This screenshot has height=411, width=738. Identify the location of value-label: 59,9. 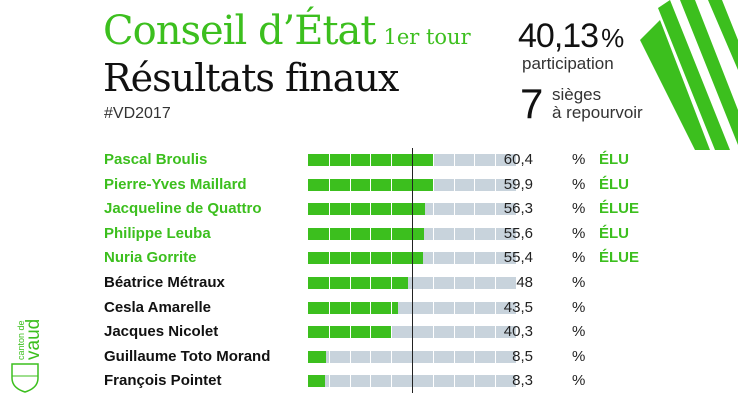
(518, 184).